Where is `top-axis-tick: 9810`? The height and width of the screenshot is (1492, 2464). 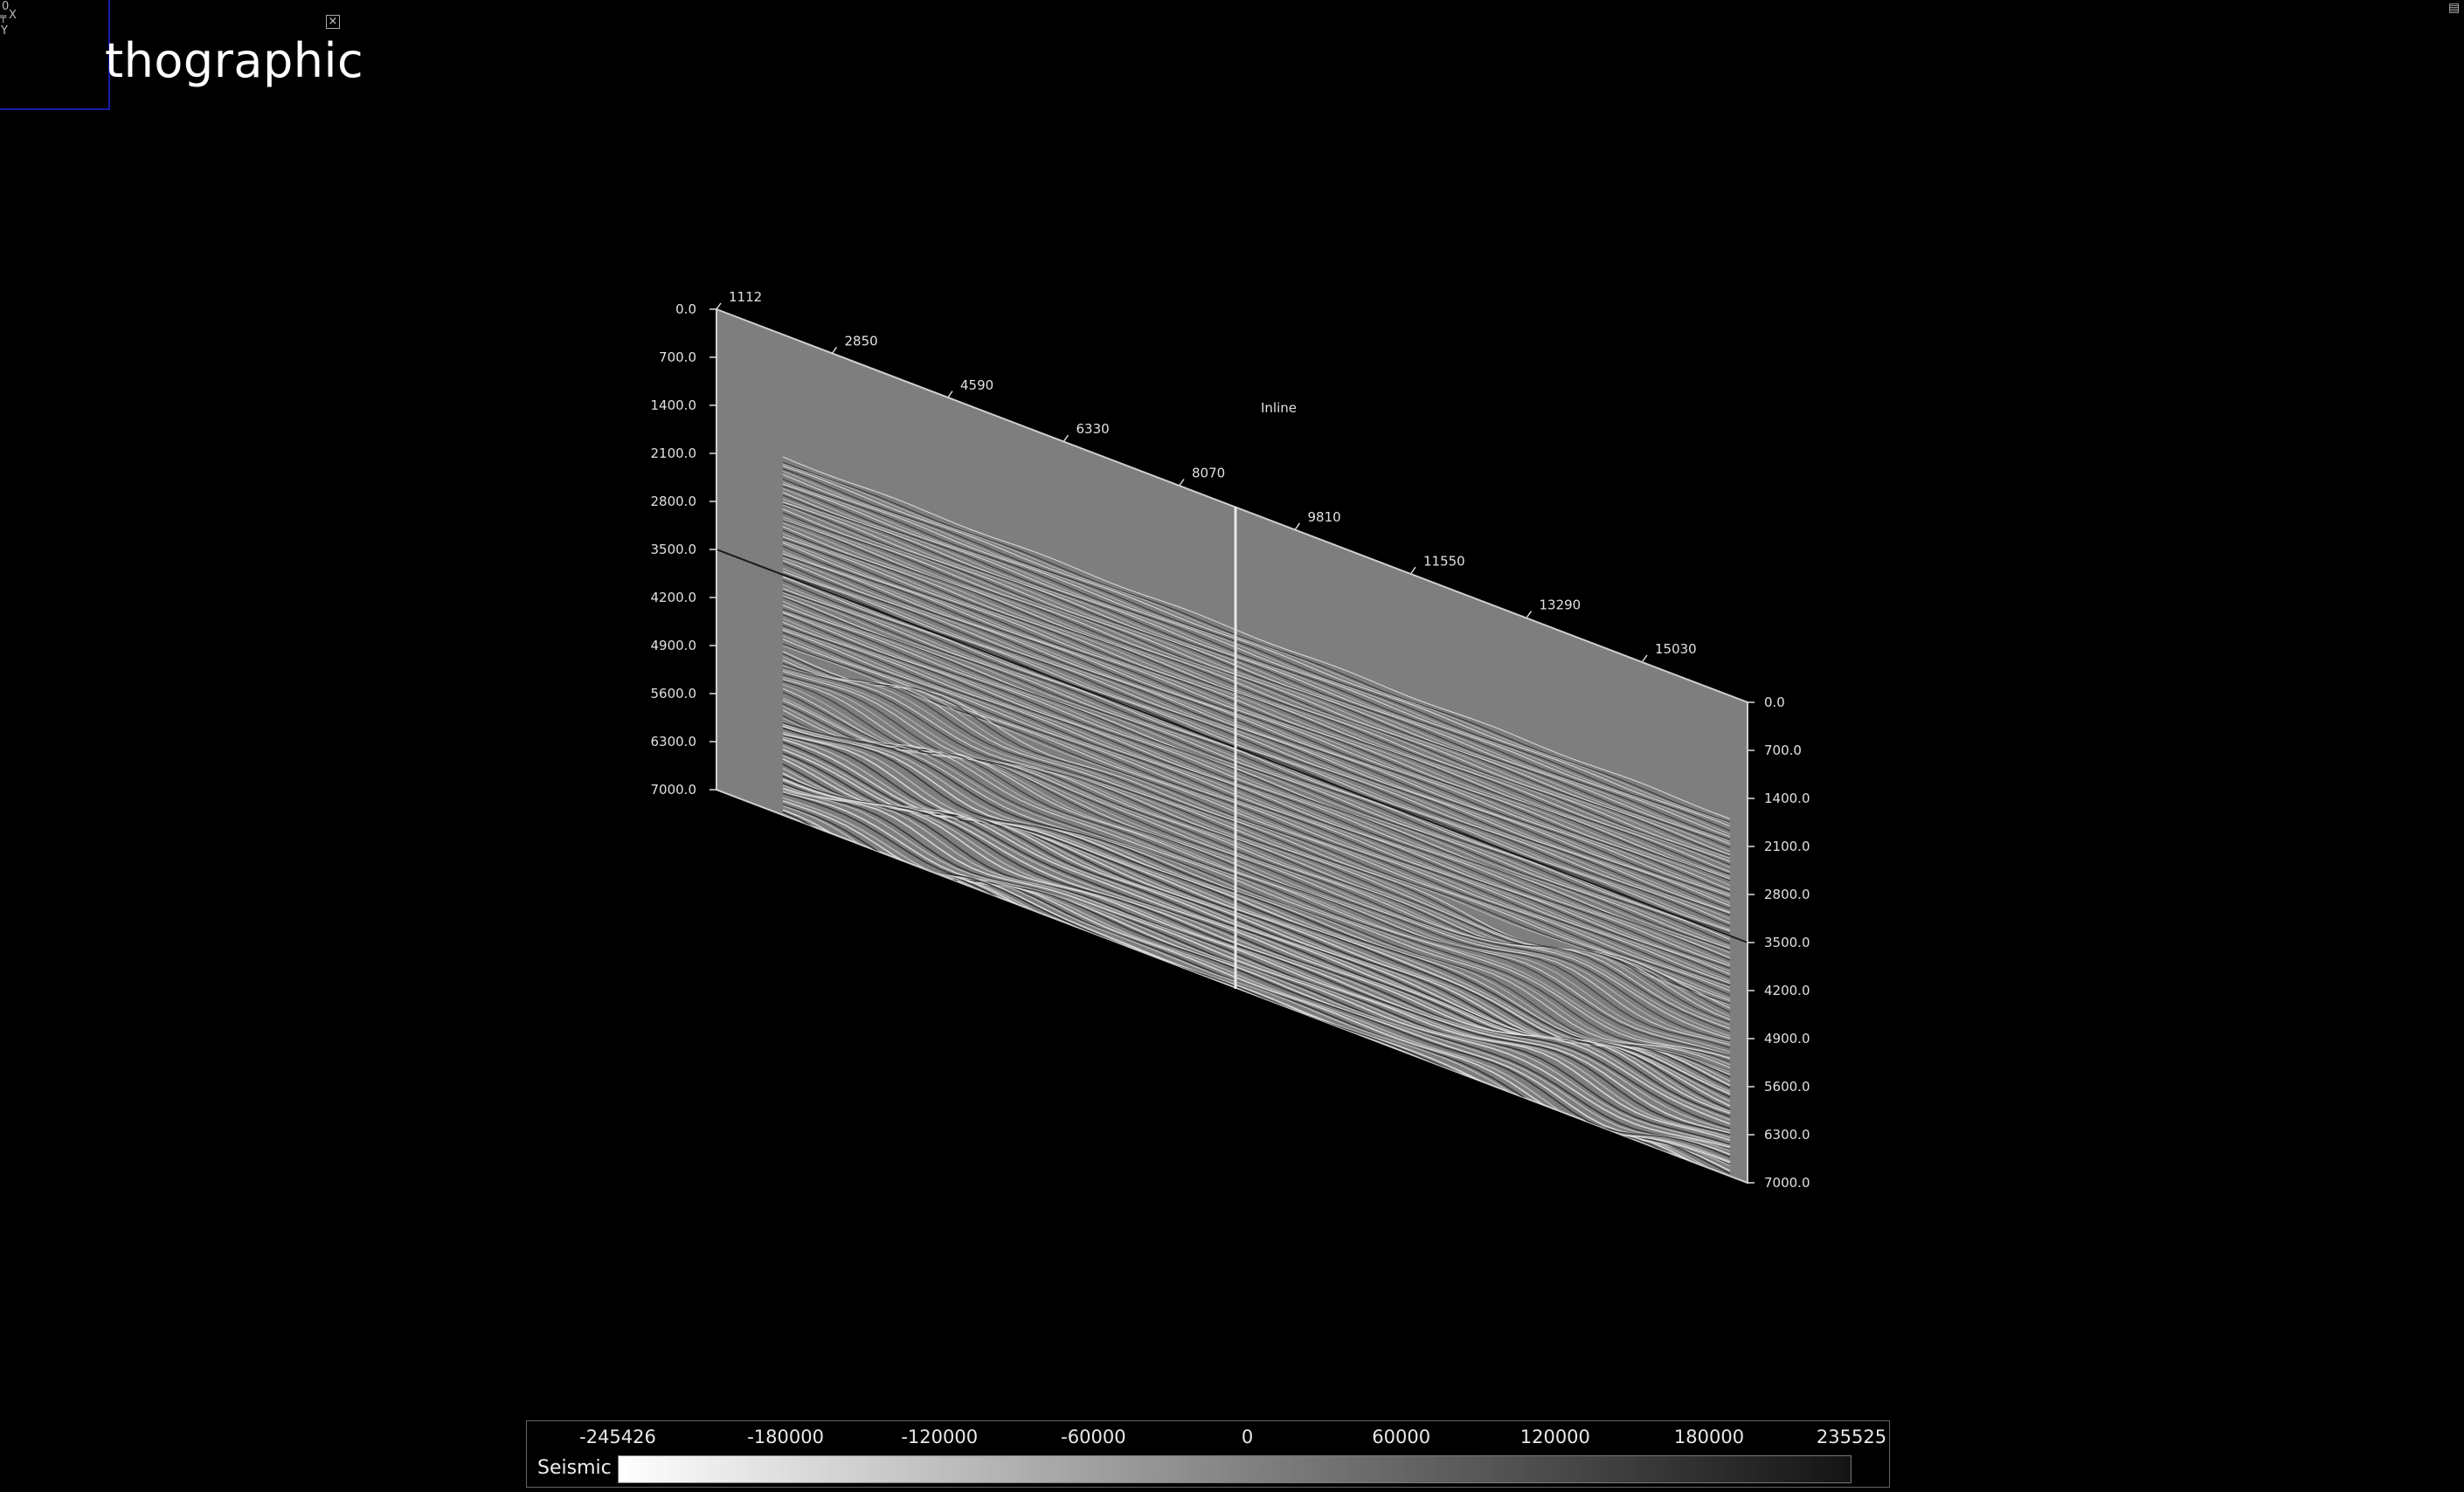
top-axis-tick: 9810 is located at coordinates (1317, 519).